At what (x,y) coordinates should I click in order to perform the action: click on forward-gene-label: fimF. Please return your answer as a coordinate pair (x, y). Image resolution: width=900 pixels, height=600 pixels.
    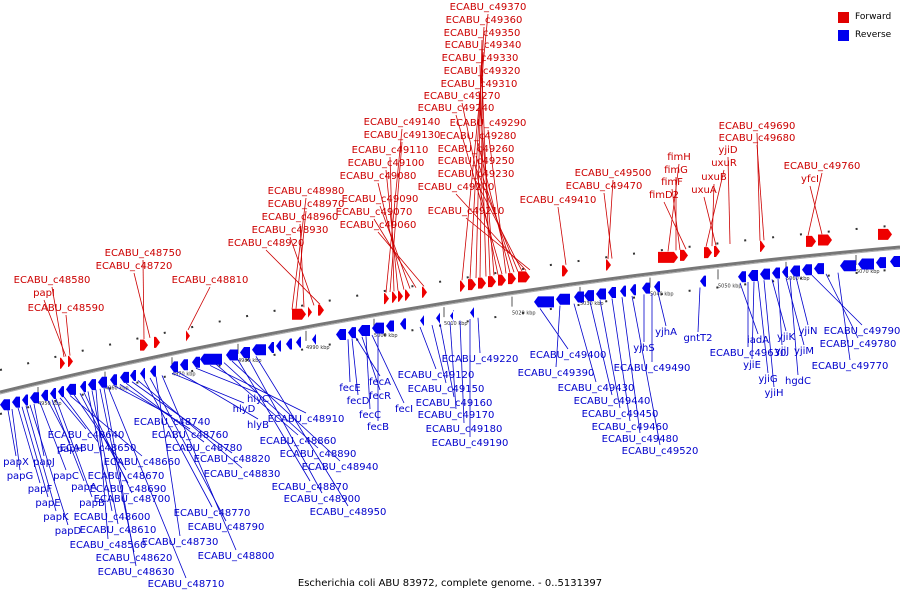
    Looking at the image, I should click on (672, 182).